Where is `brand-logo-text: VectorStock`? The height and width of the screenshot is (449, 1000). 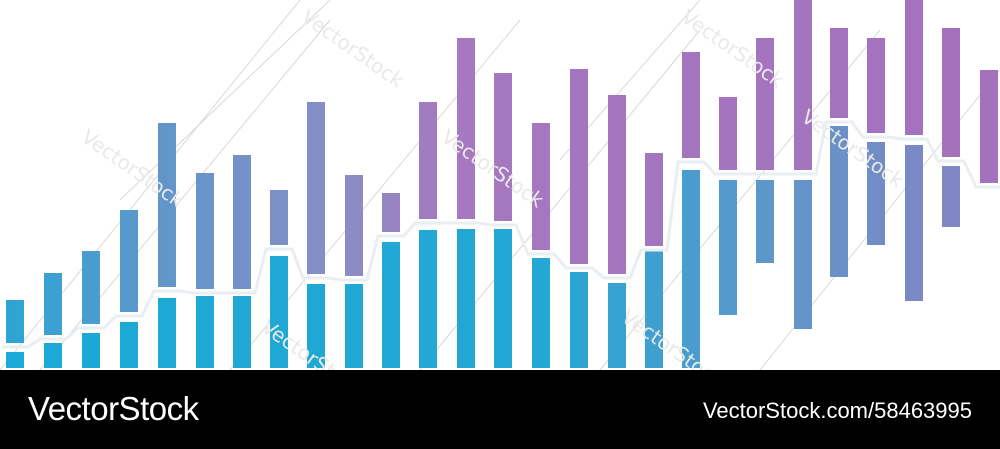
brand-logo-text: VectorStock is located at coordinates (113, 408).